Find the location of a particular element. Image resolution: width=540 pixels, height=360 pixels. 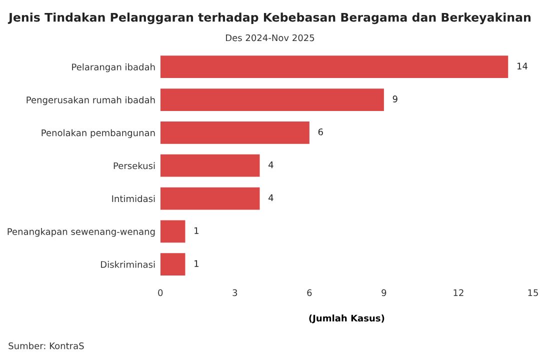

data-label: 14 is located at coordinates (522, 66).